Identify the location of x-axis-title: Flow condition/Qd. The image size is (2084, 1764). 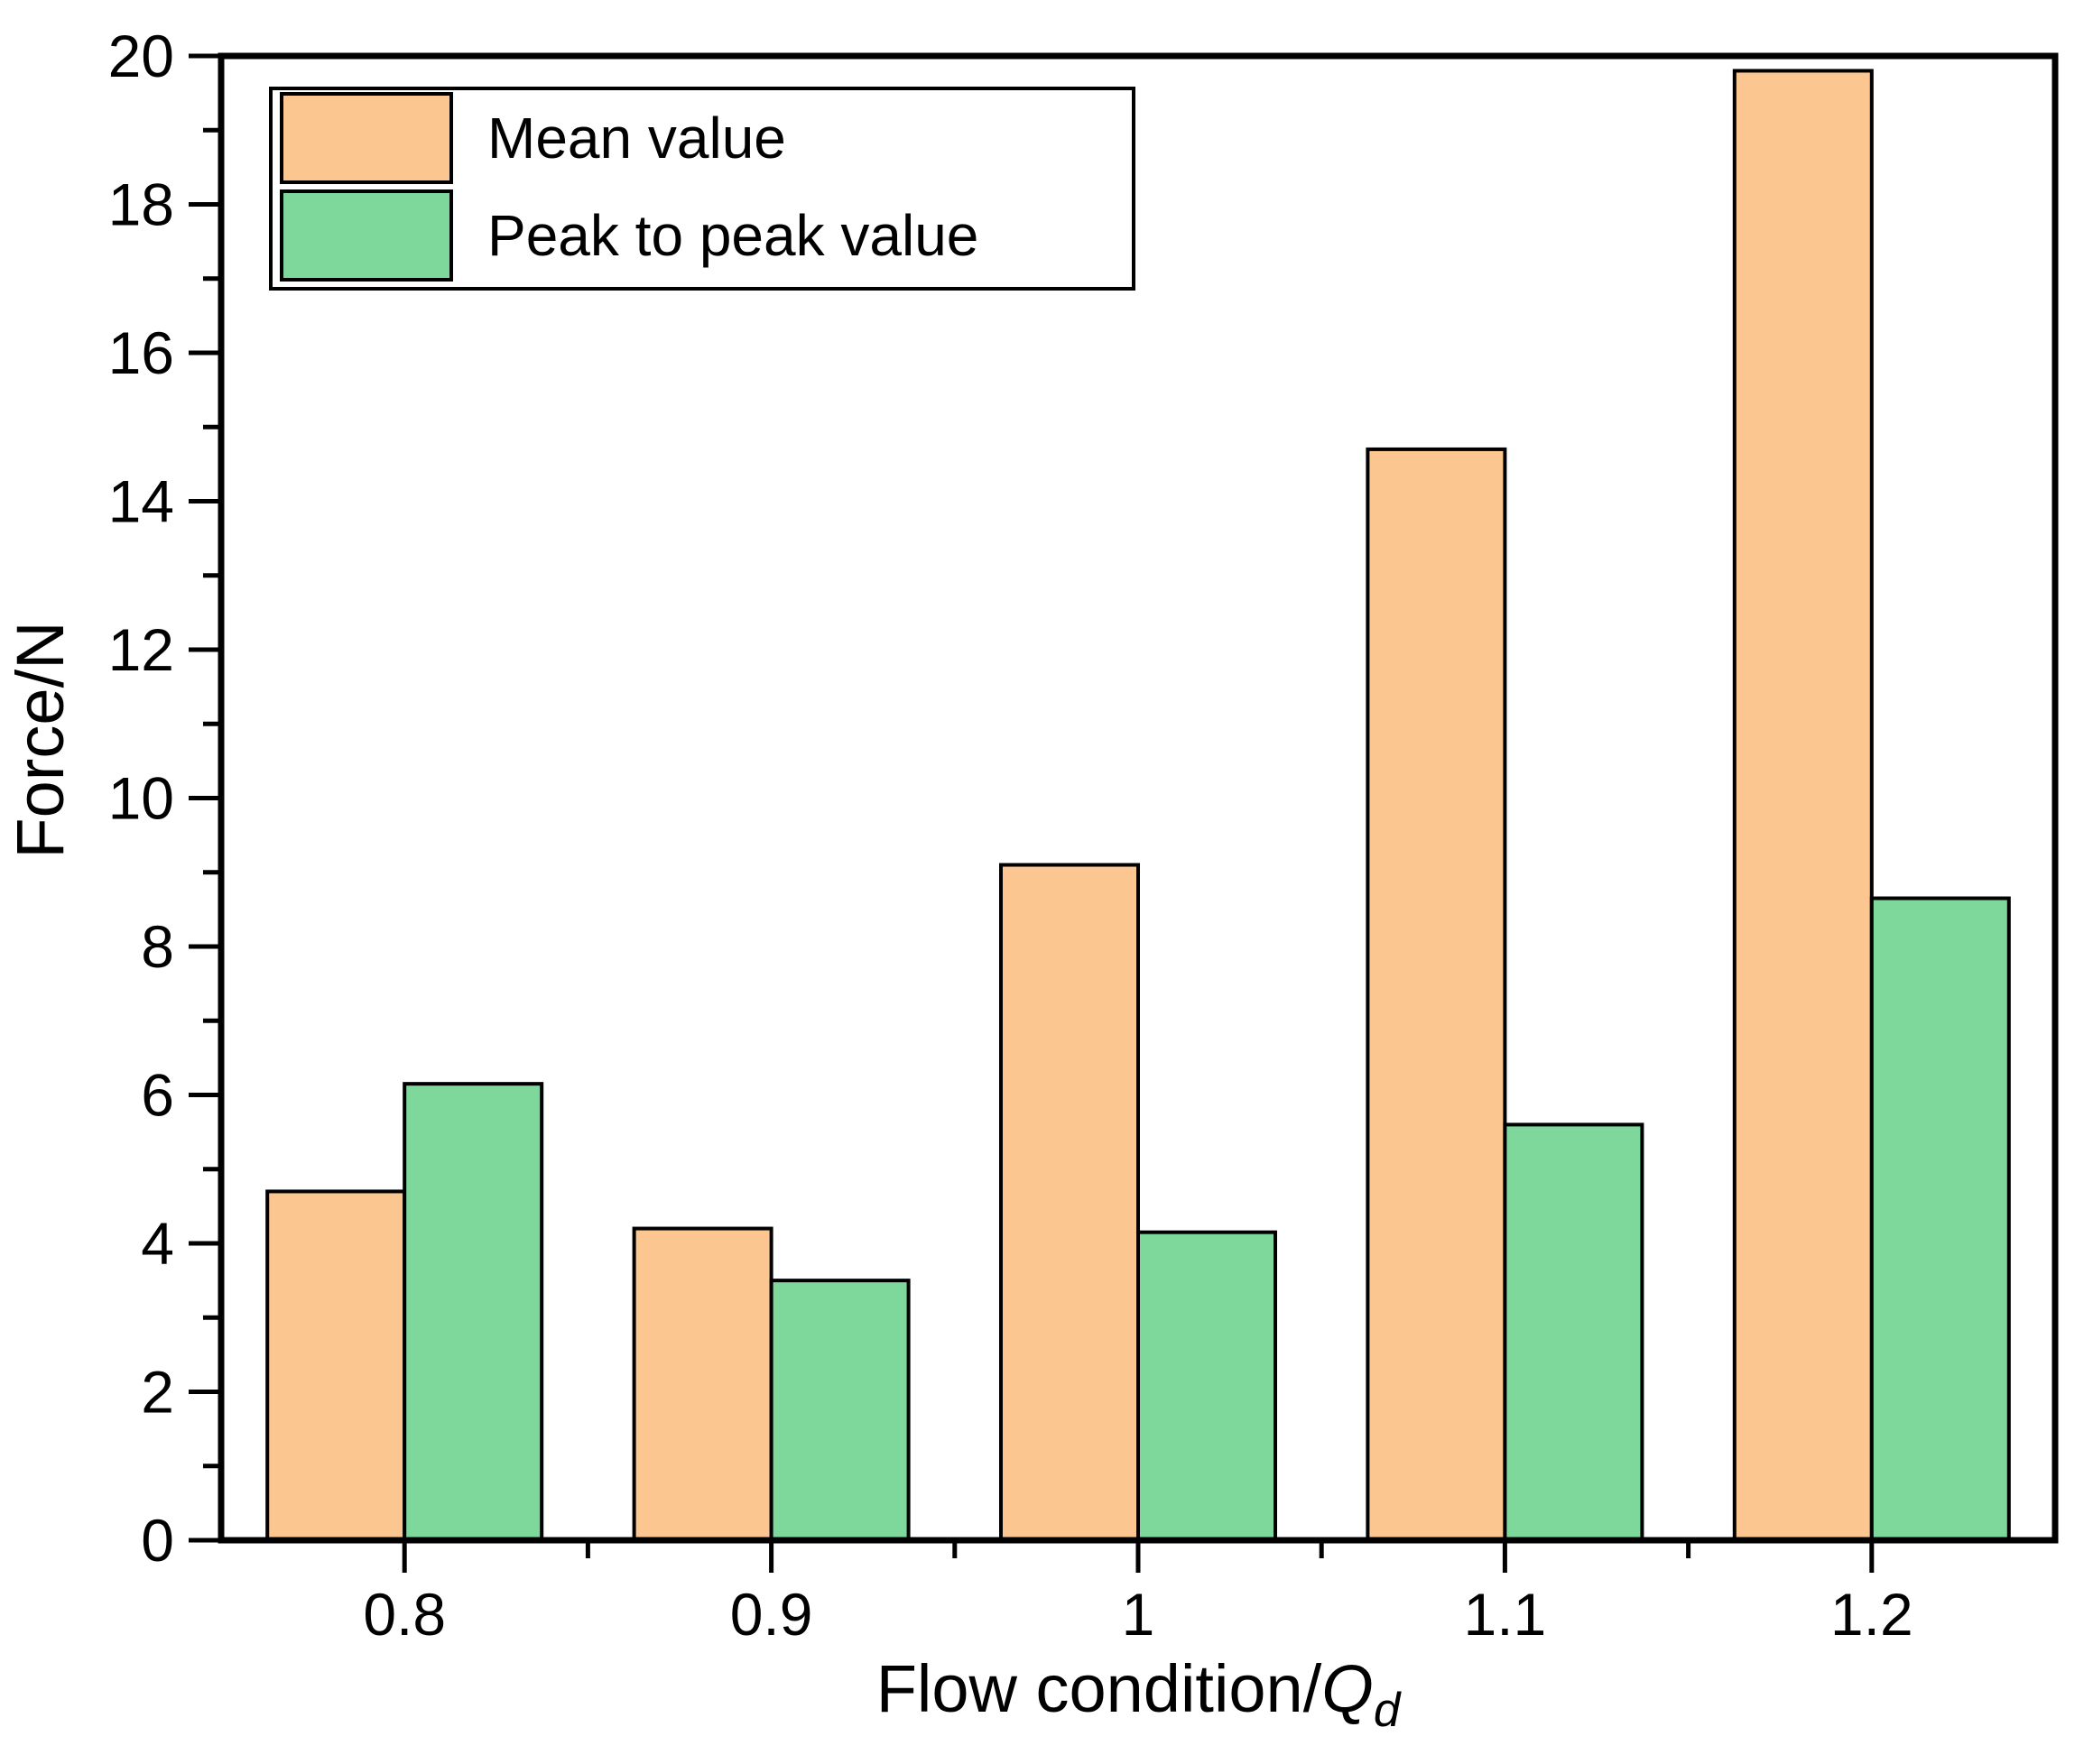
(1139, 1694).